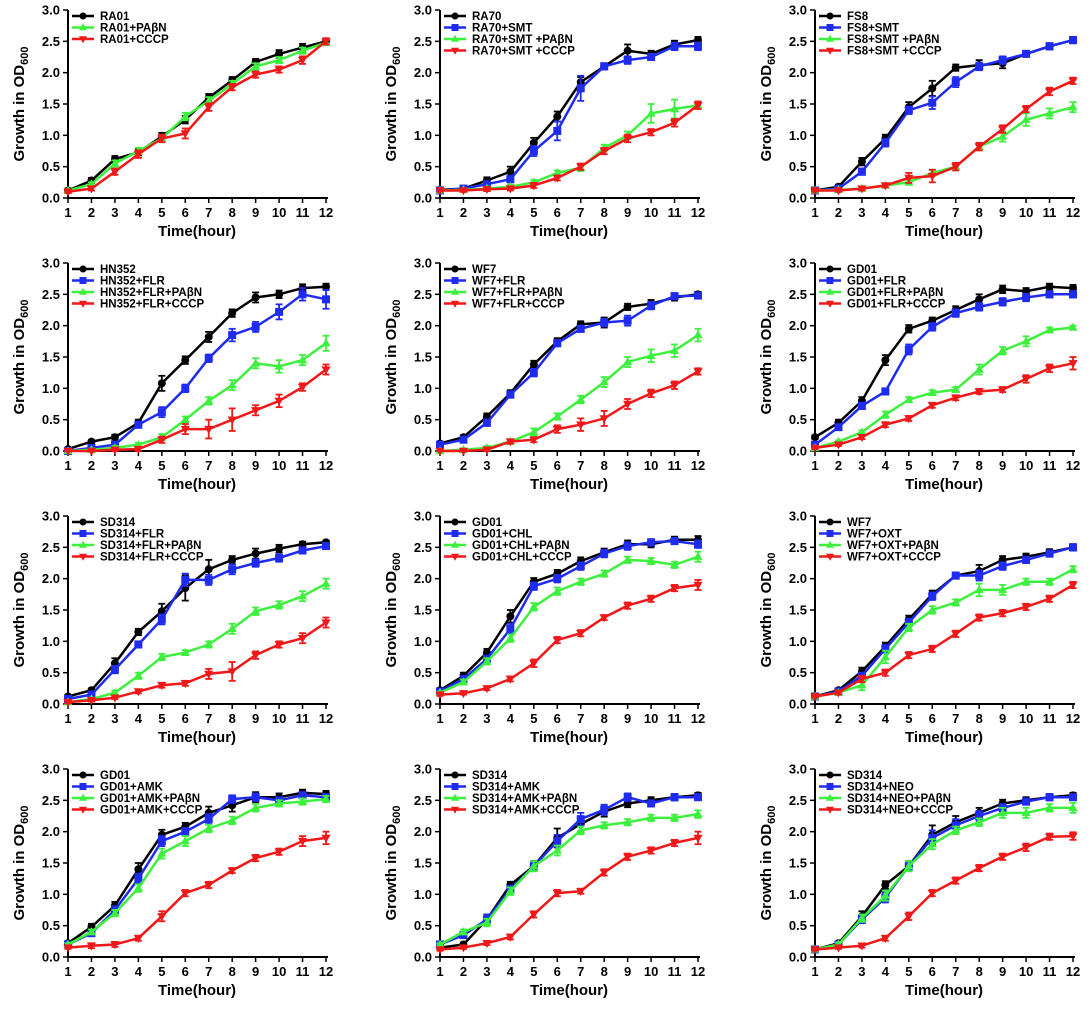 Image resolution: width=1091 pixels, height=1011 pixels. Describe the element at coordinates (508, 40) in the screenshot. I see `legend-entry: RA70+SMT +PAβN` at that location.